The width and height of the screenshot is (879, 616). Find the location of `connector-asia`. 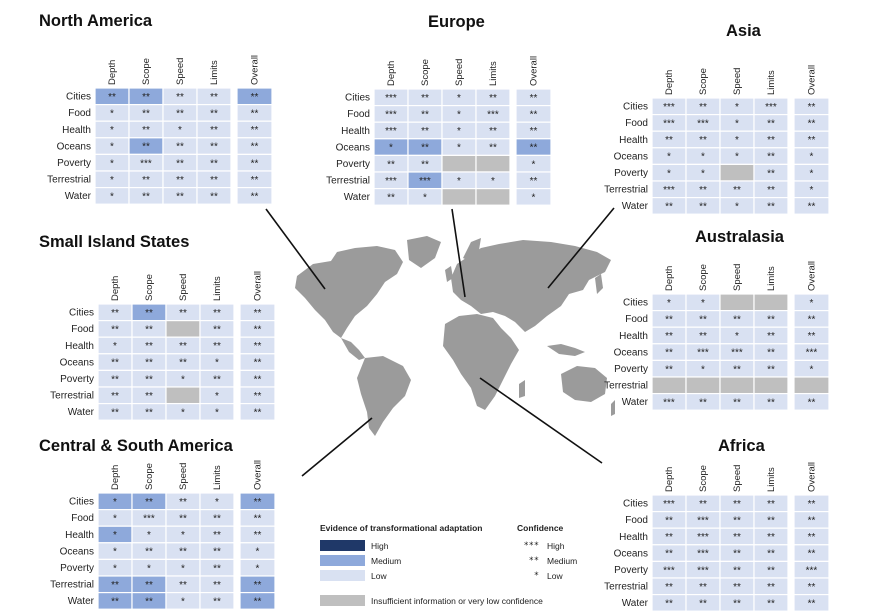

connector-asia is located at coordinates (581, 248).